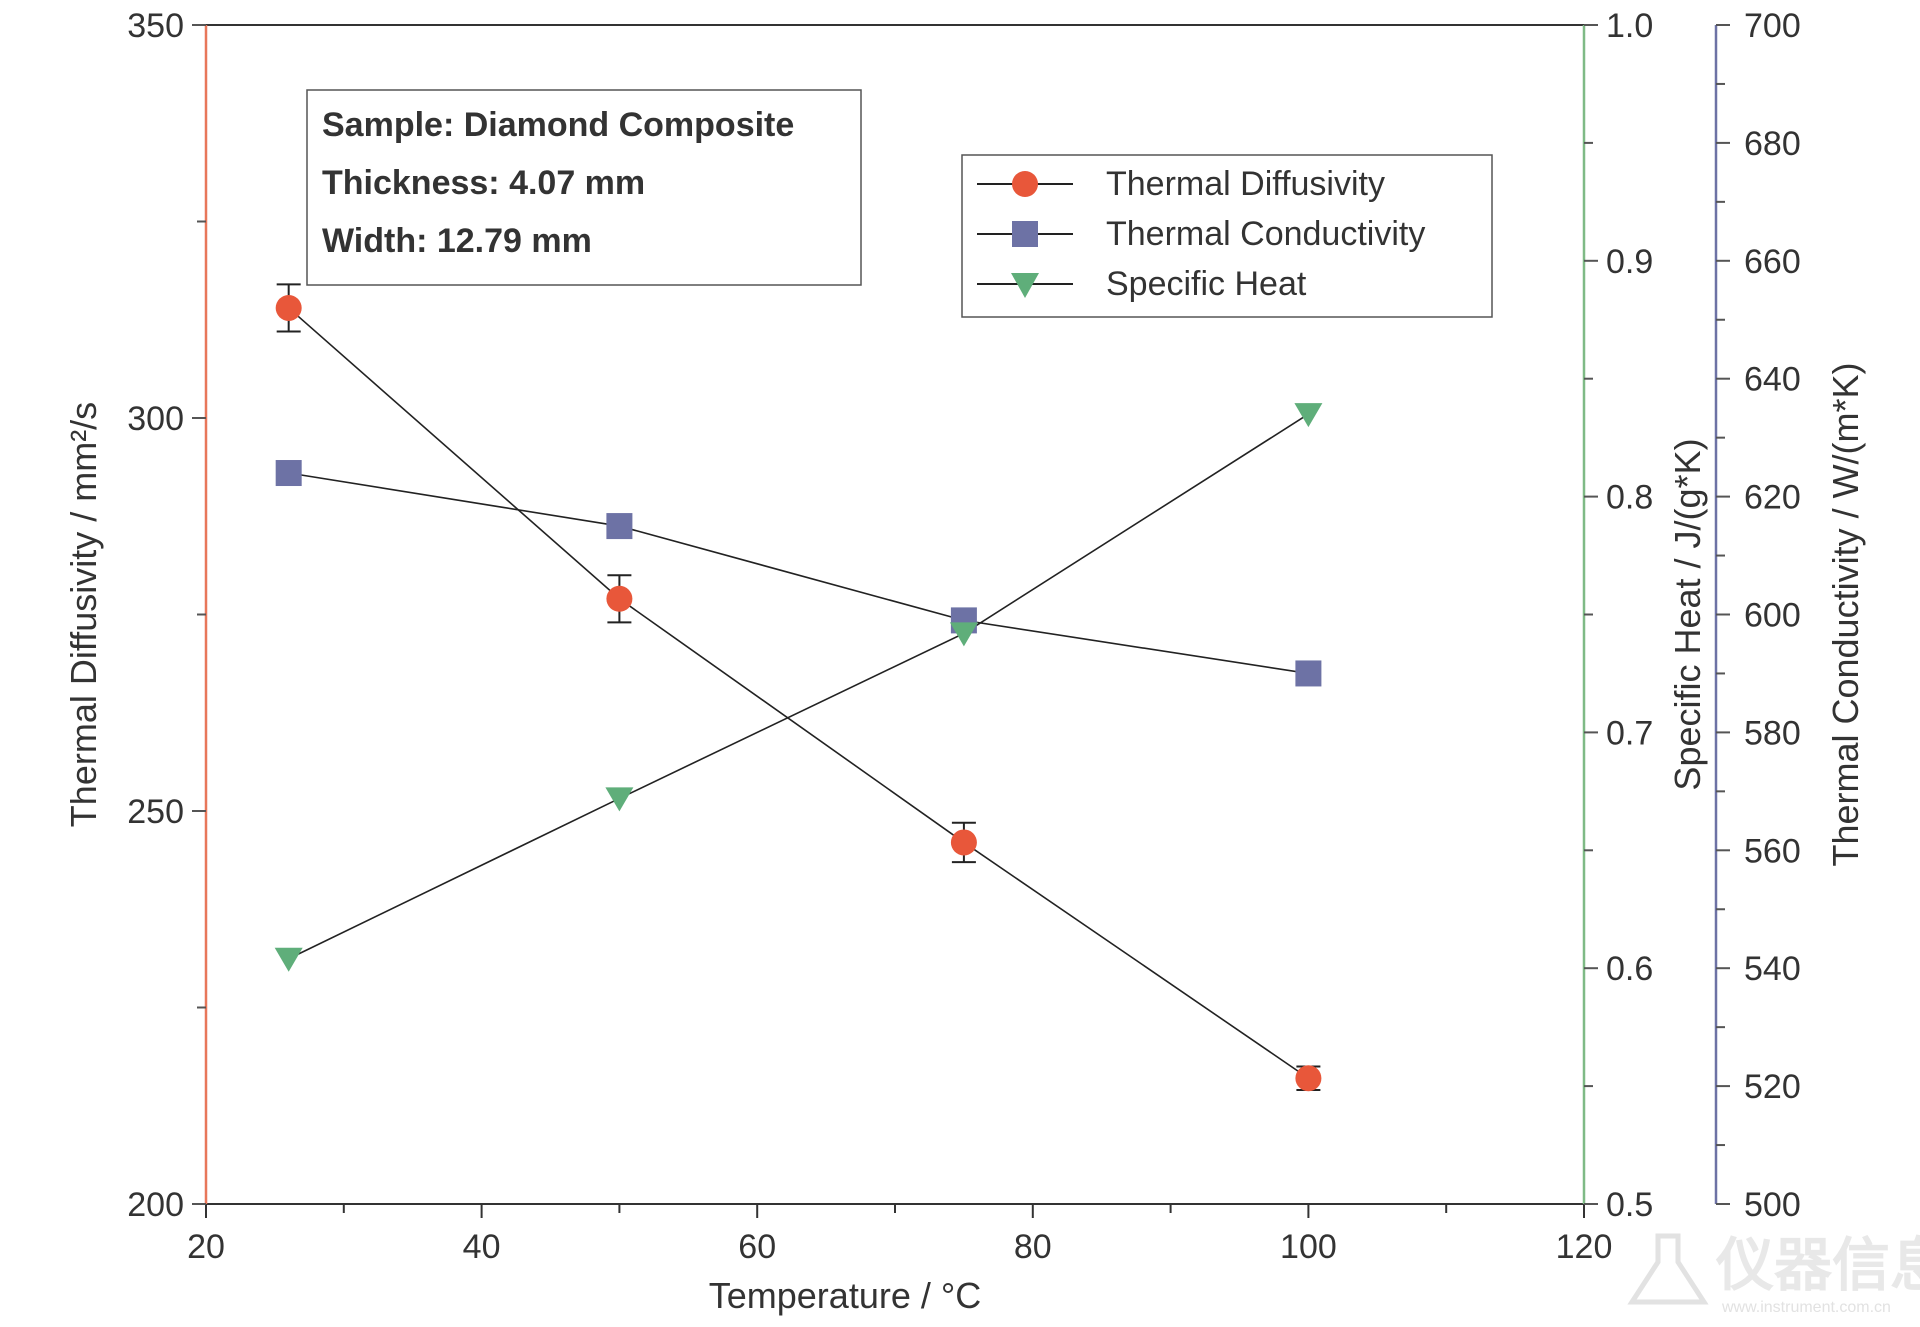 The height and width of the screenshot is (1327, 1920). I want to click on x-tick-label: 40, so click(482, 1247).